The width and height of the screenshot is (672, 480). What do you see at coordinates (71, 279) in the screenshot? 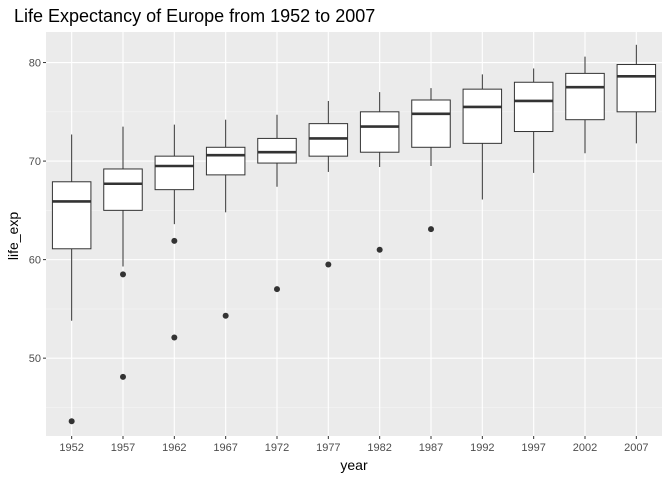
I see `box-1952` at bounding box center [71, 279].